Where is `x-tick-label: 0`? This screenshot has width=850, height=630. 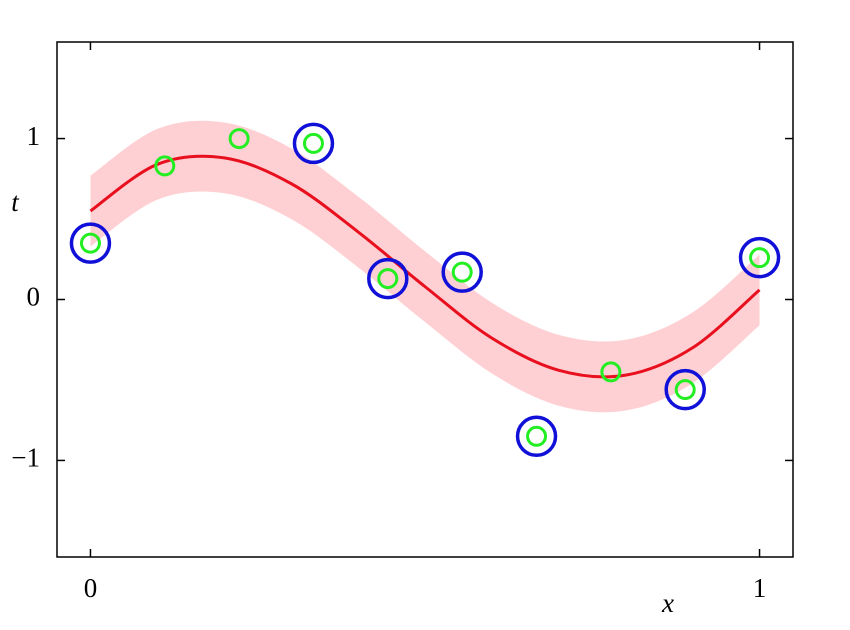 x-tick-label: 0 is located at coordinates (91, 588).